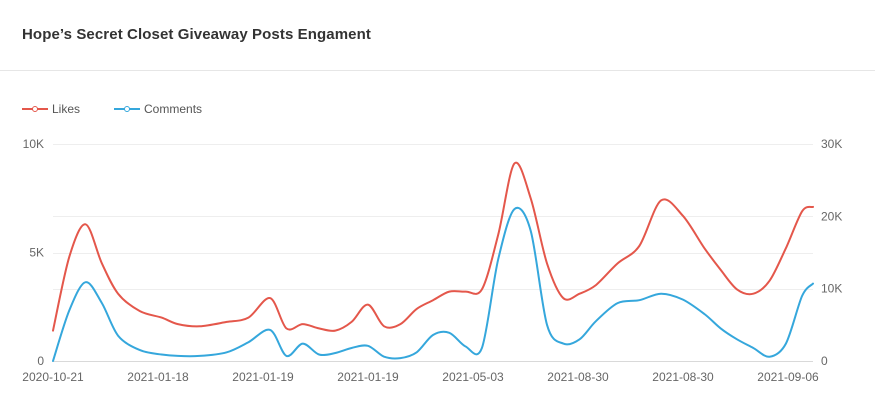 This screenshot has width=875, height=406. I want to click on x-tick-label: 2021-01-18, so click(158, 377).